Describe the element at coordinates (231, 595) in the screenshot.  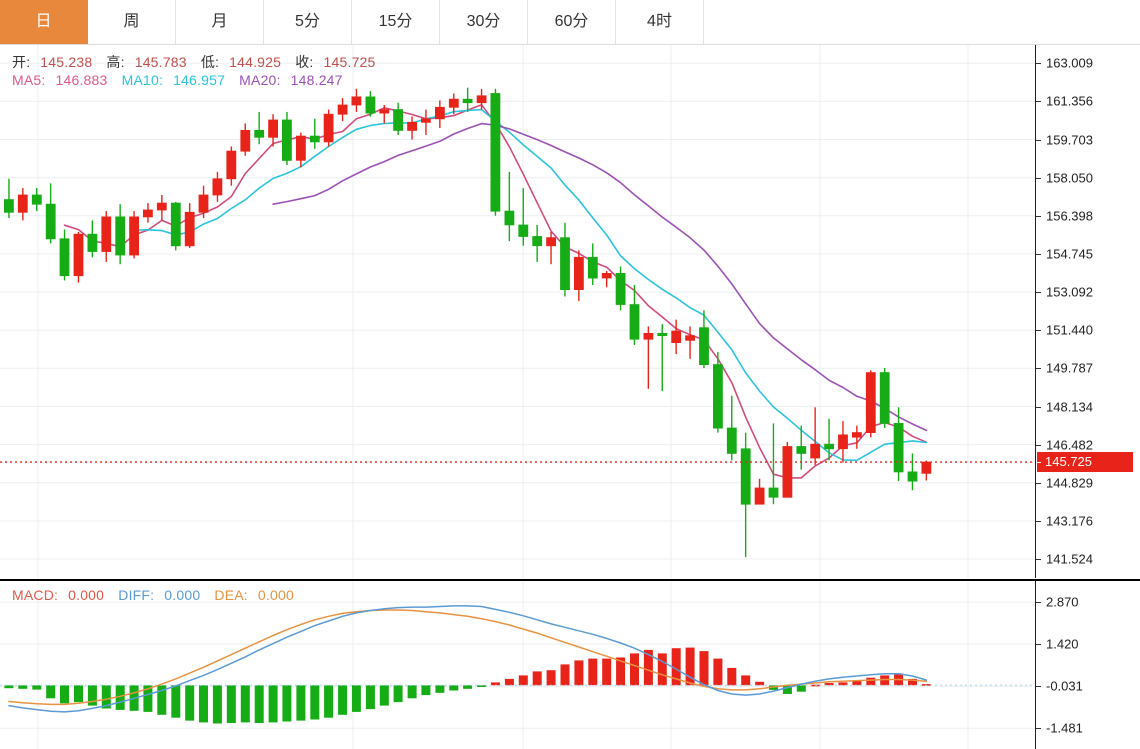
I see `dea-label: DEA:` at that location.